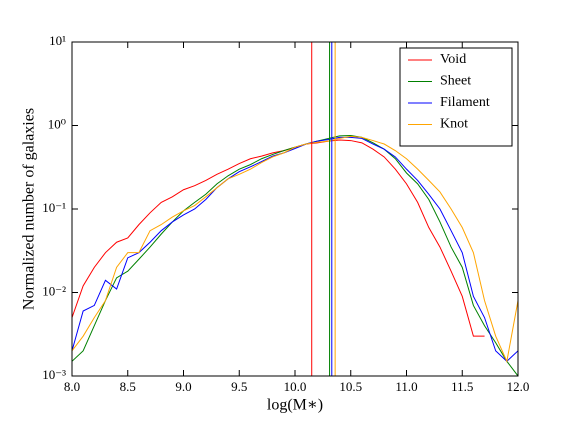 The image size is (576, 432). Describe the element at coordinates (54, 207) in the screenshot. I see `y-tick-label: 10⁻¹` at that location.